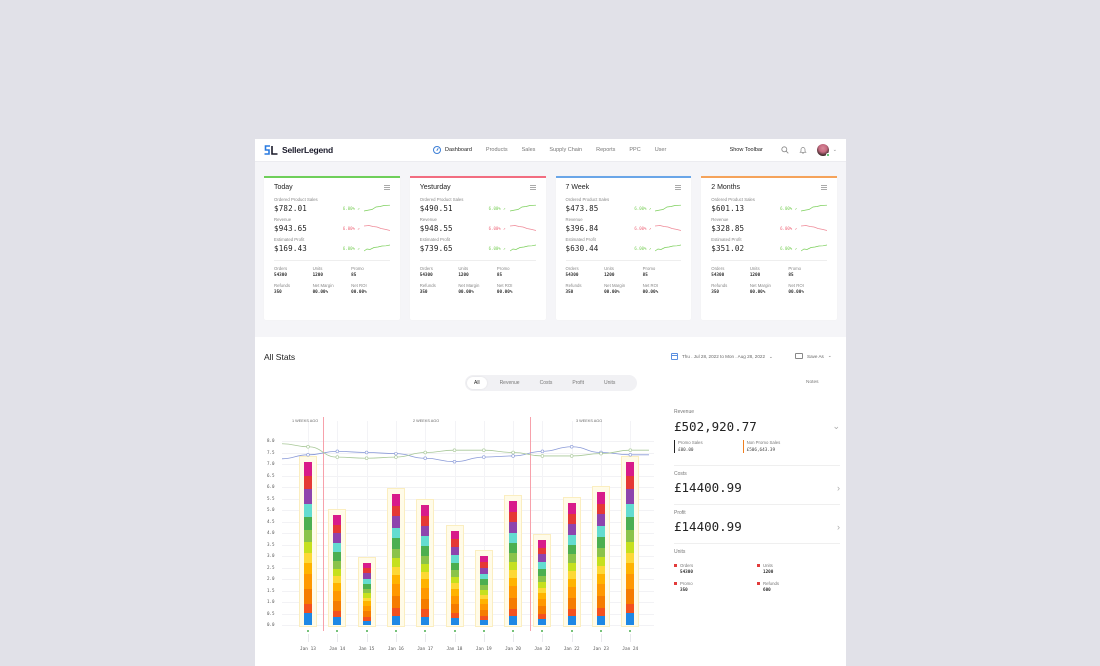 This screenshot has width=1100, height=666. Describe the element at coordinates (605, 150) in the screenshot. I see `nav-reports: Reports` at that location.